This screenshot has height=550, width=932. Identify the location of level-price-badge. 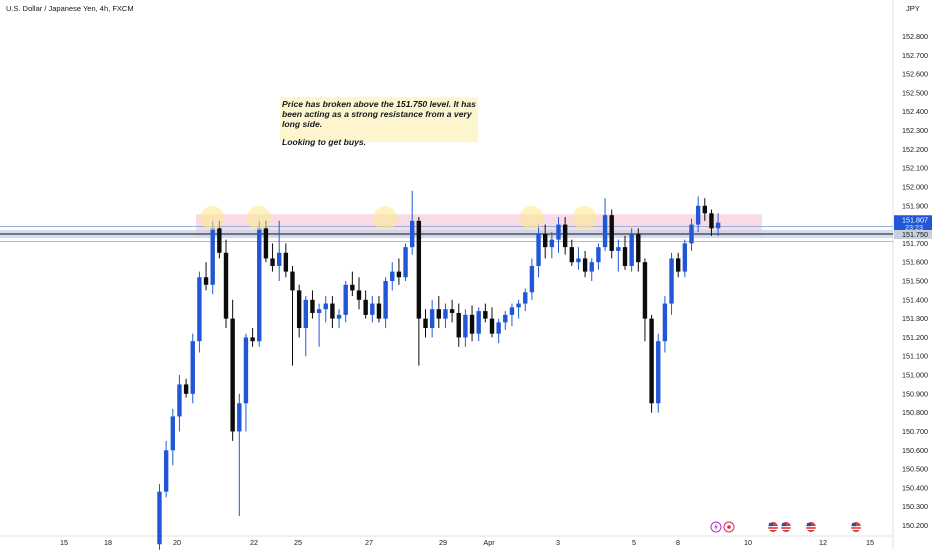
(913, 234).